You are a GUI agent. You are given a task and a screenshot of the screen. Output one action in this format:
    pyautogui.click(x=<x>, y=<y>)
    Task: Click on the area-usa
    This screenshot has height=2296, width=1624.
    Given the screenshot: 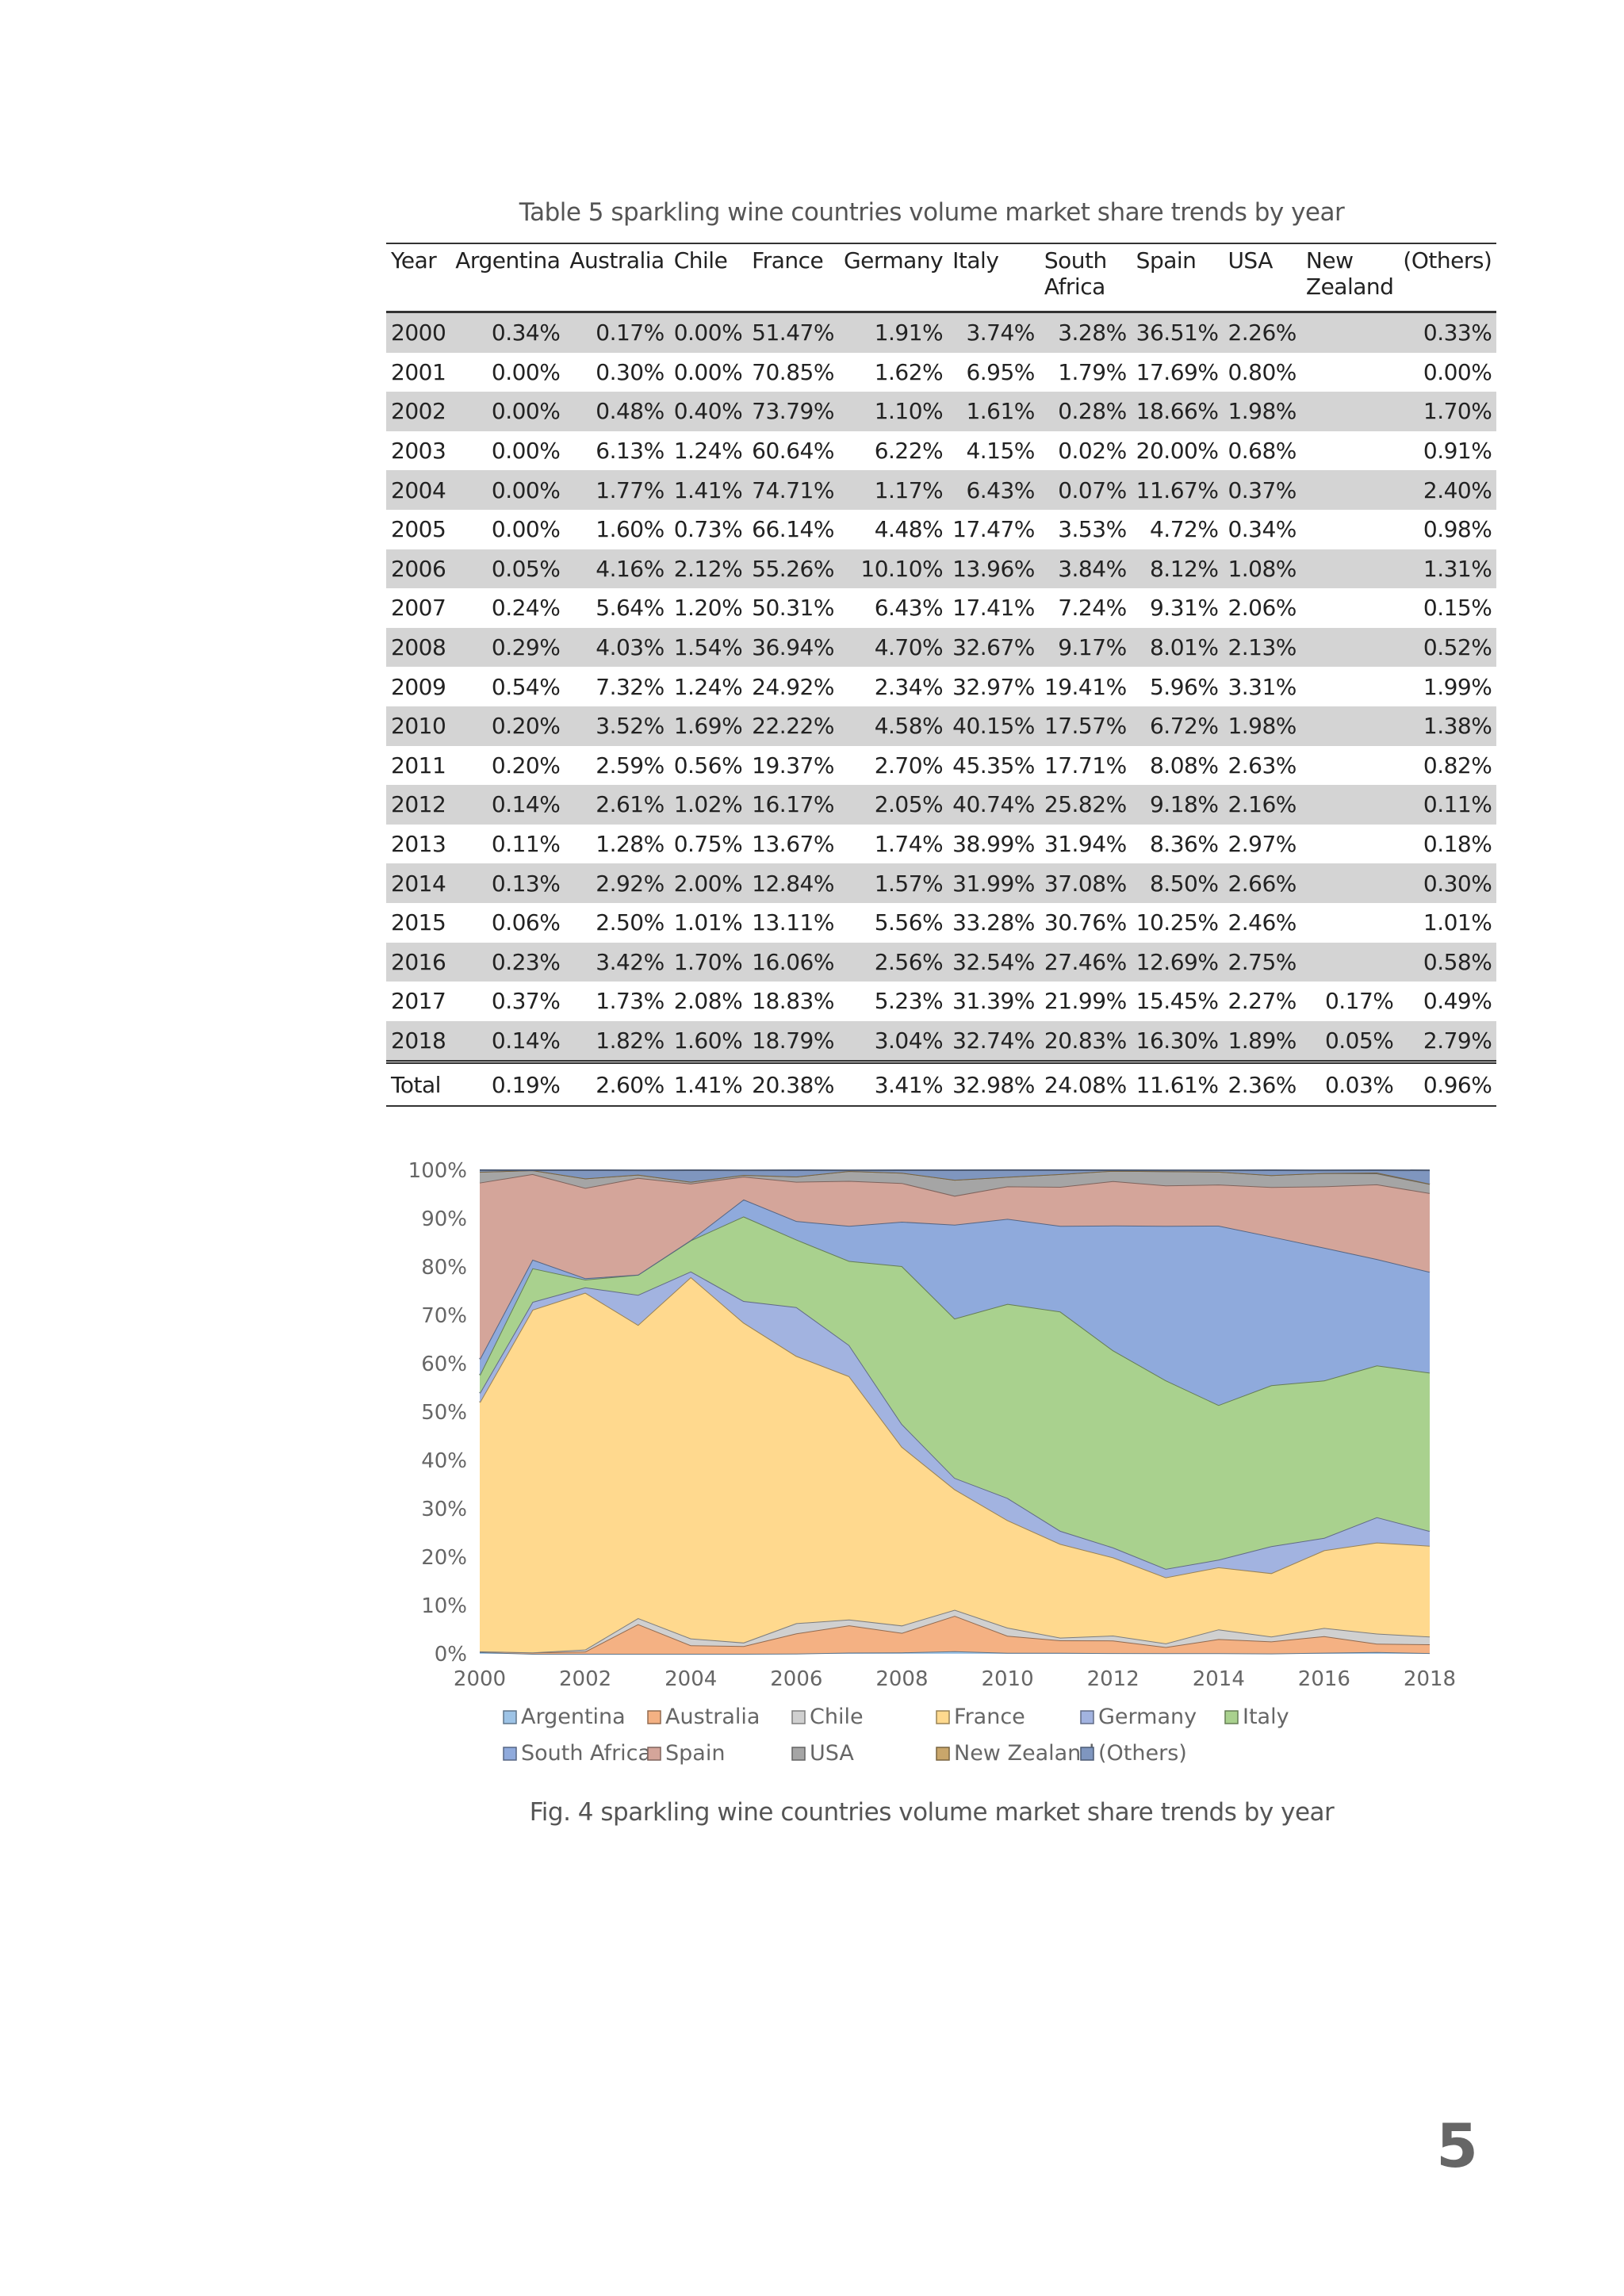 What is the action you would take?
    pyautogui.click(x=955, y=1183)
    